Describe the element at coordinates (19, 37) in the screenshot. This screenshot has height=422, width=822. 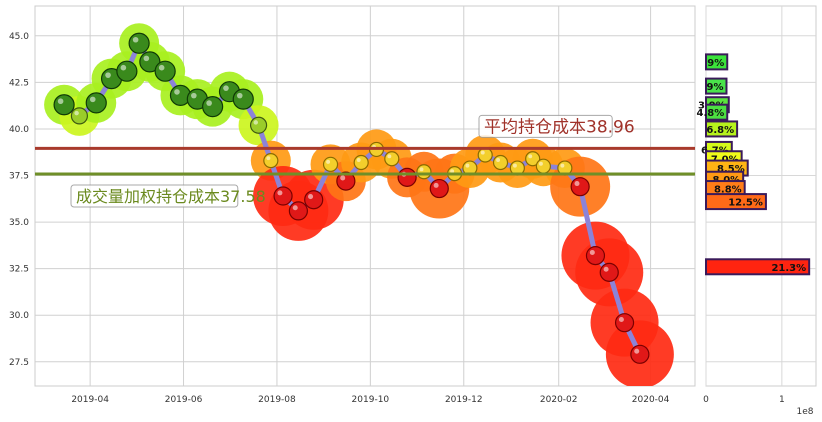
I see `y-tick-label: 45.0` at that location.